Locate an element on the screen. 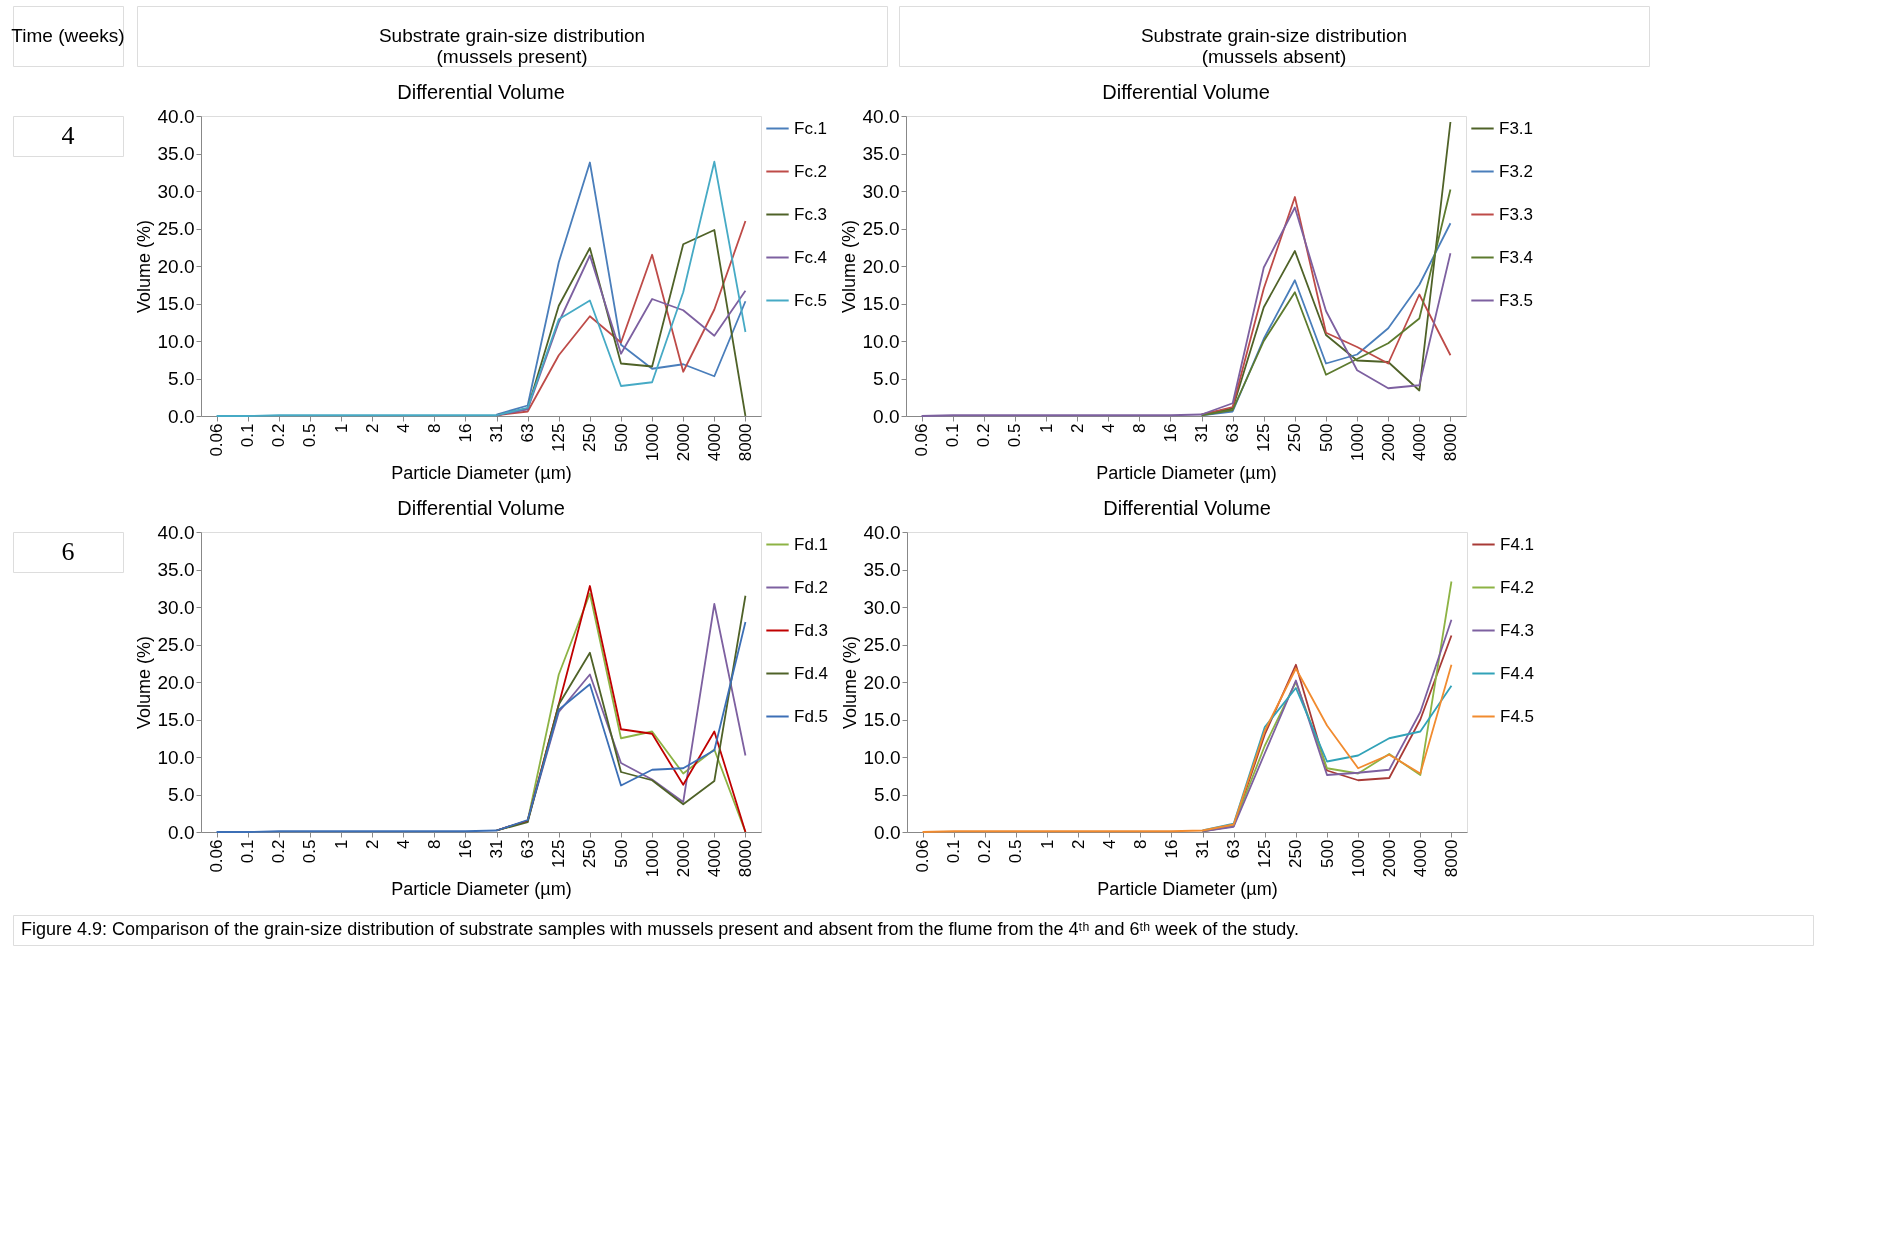  caption: Figure 4.9: Comparison of the grain-size distribution of substrate samples with mussels present and absent from the flume from the 4ᵗʰ and 6ᵗʰ week of the study. is located at coordinates (660, 929).